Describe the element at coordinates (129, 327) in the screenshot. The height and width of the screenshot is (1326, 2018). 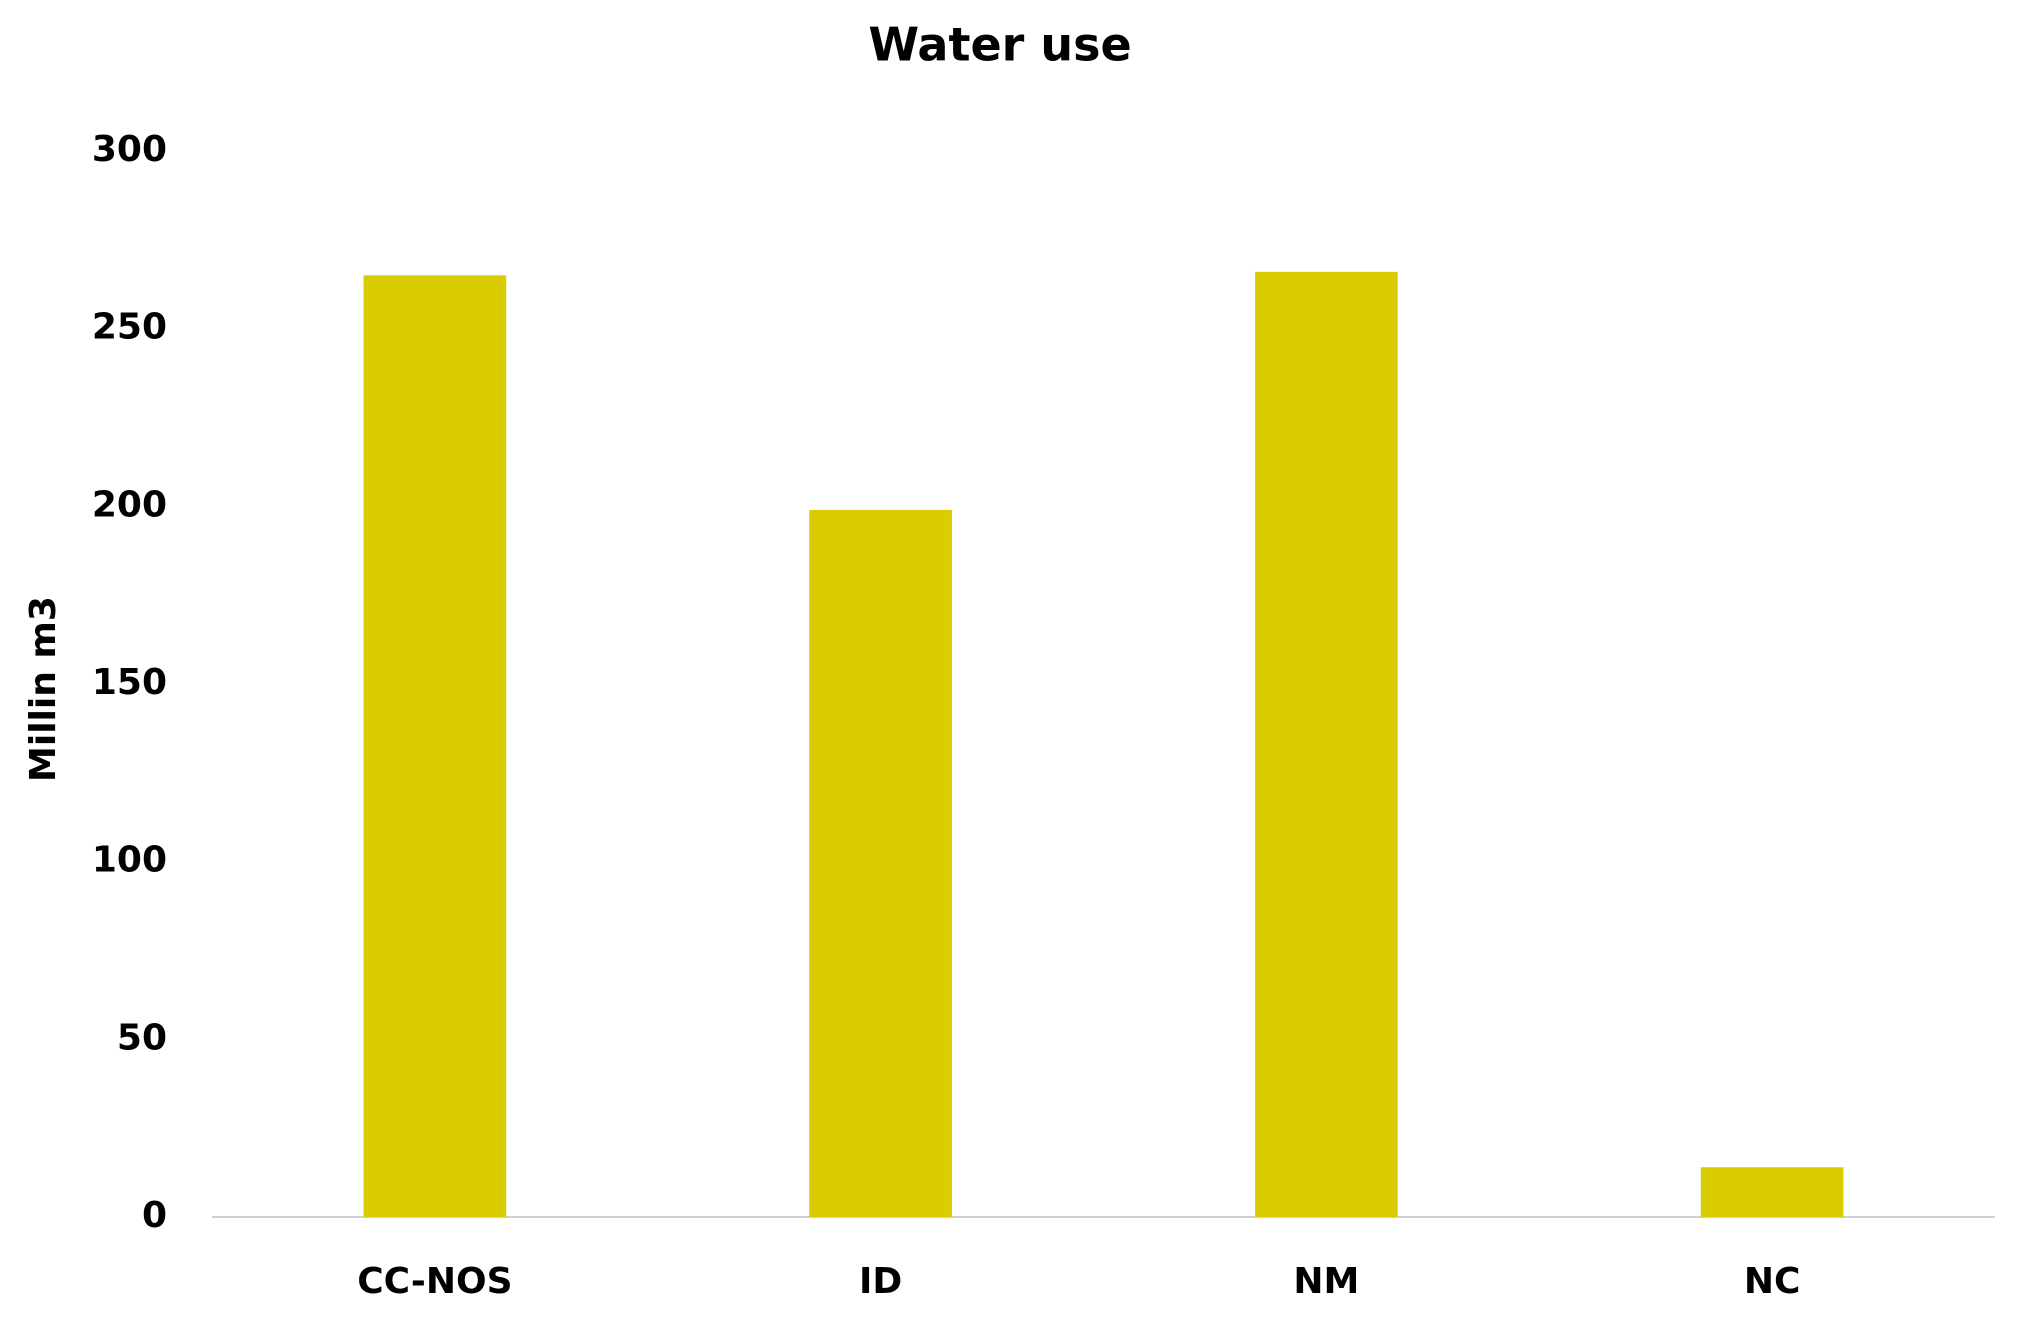
I see `y-tick-label: 250` at that location.